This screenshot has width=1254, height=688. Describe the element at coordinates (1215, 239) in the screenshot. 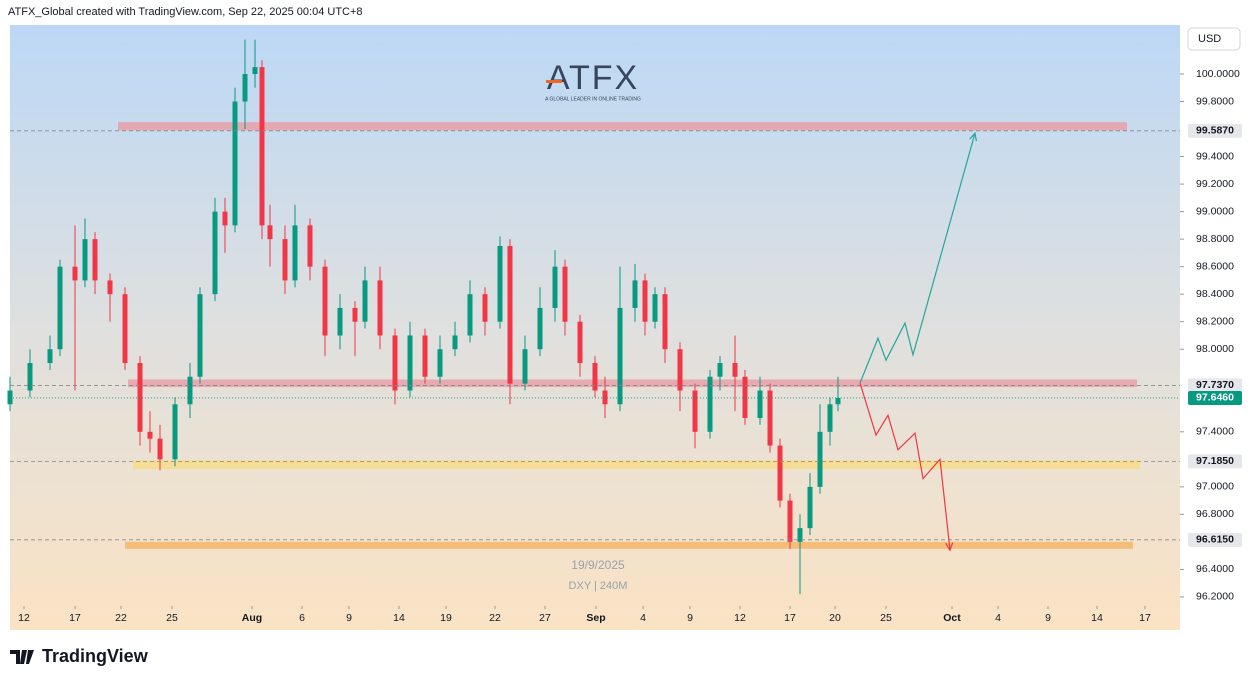

I see `y-tick-label: 98.8000` at that location.